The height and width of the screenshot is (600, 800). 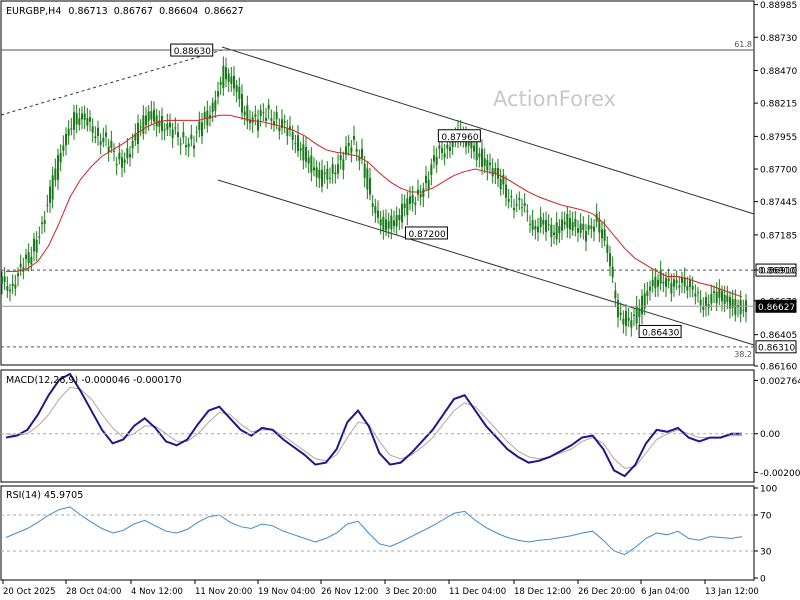 I want to click on annotation-label: 0.87960, so click(x=459, y=138).